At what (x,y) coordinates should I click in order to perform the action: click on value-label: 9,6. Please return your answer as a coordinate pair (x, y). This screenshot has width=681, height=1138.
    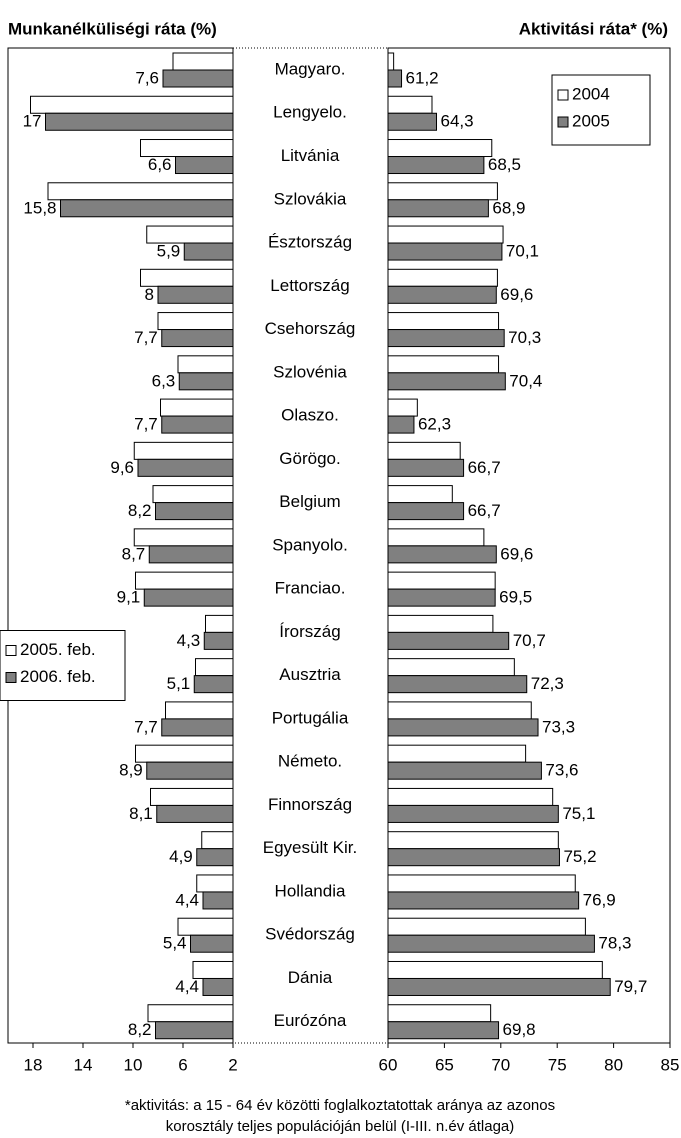
    Looking at the image, I should click on (122, 467).